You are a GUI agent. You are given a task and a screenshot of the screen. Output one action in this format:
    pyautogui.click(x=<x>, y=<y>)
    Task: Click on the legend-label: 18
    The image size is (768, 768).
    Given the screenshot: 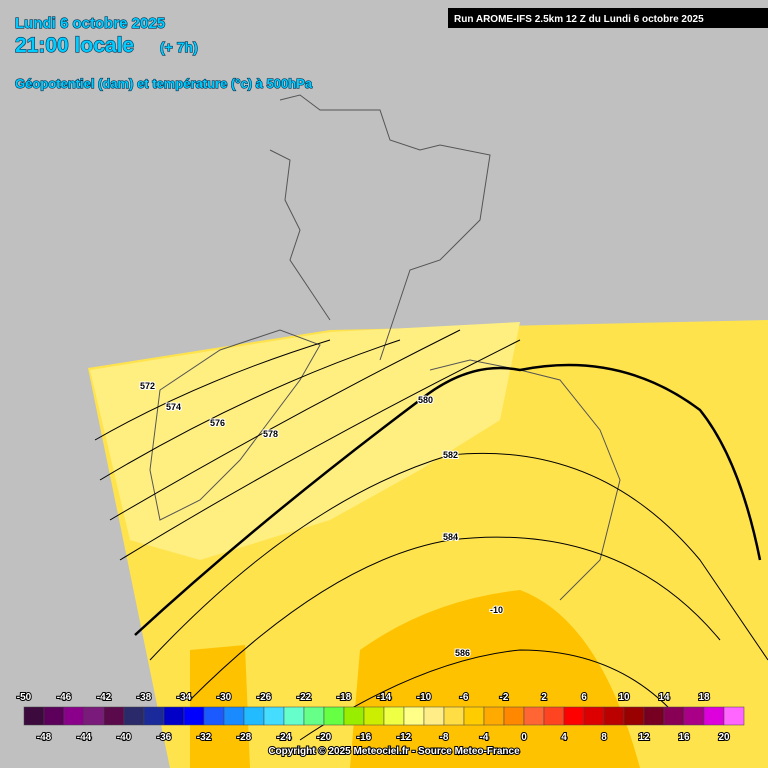 What is the action you would take?
    pyautogui.click(x=704, y=697)
    